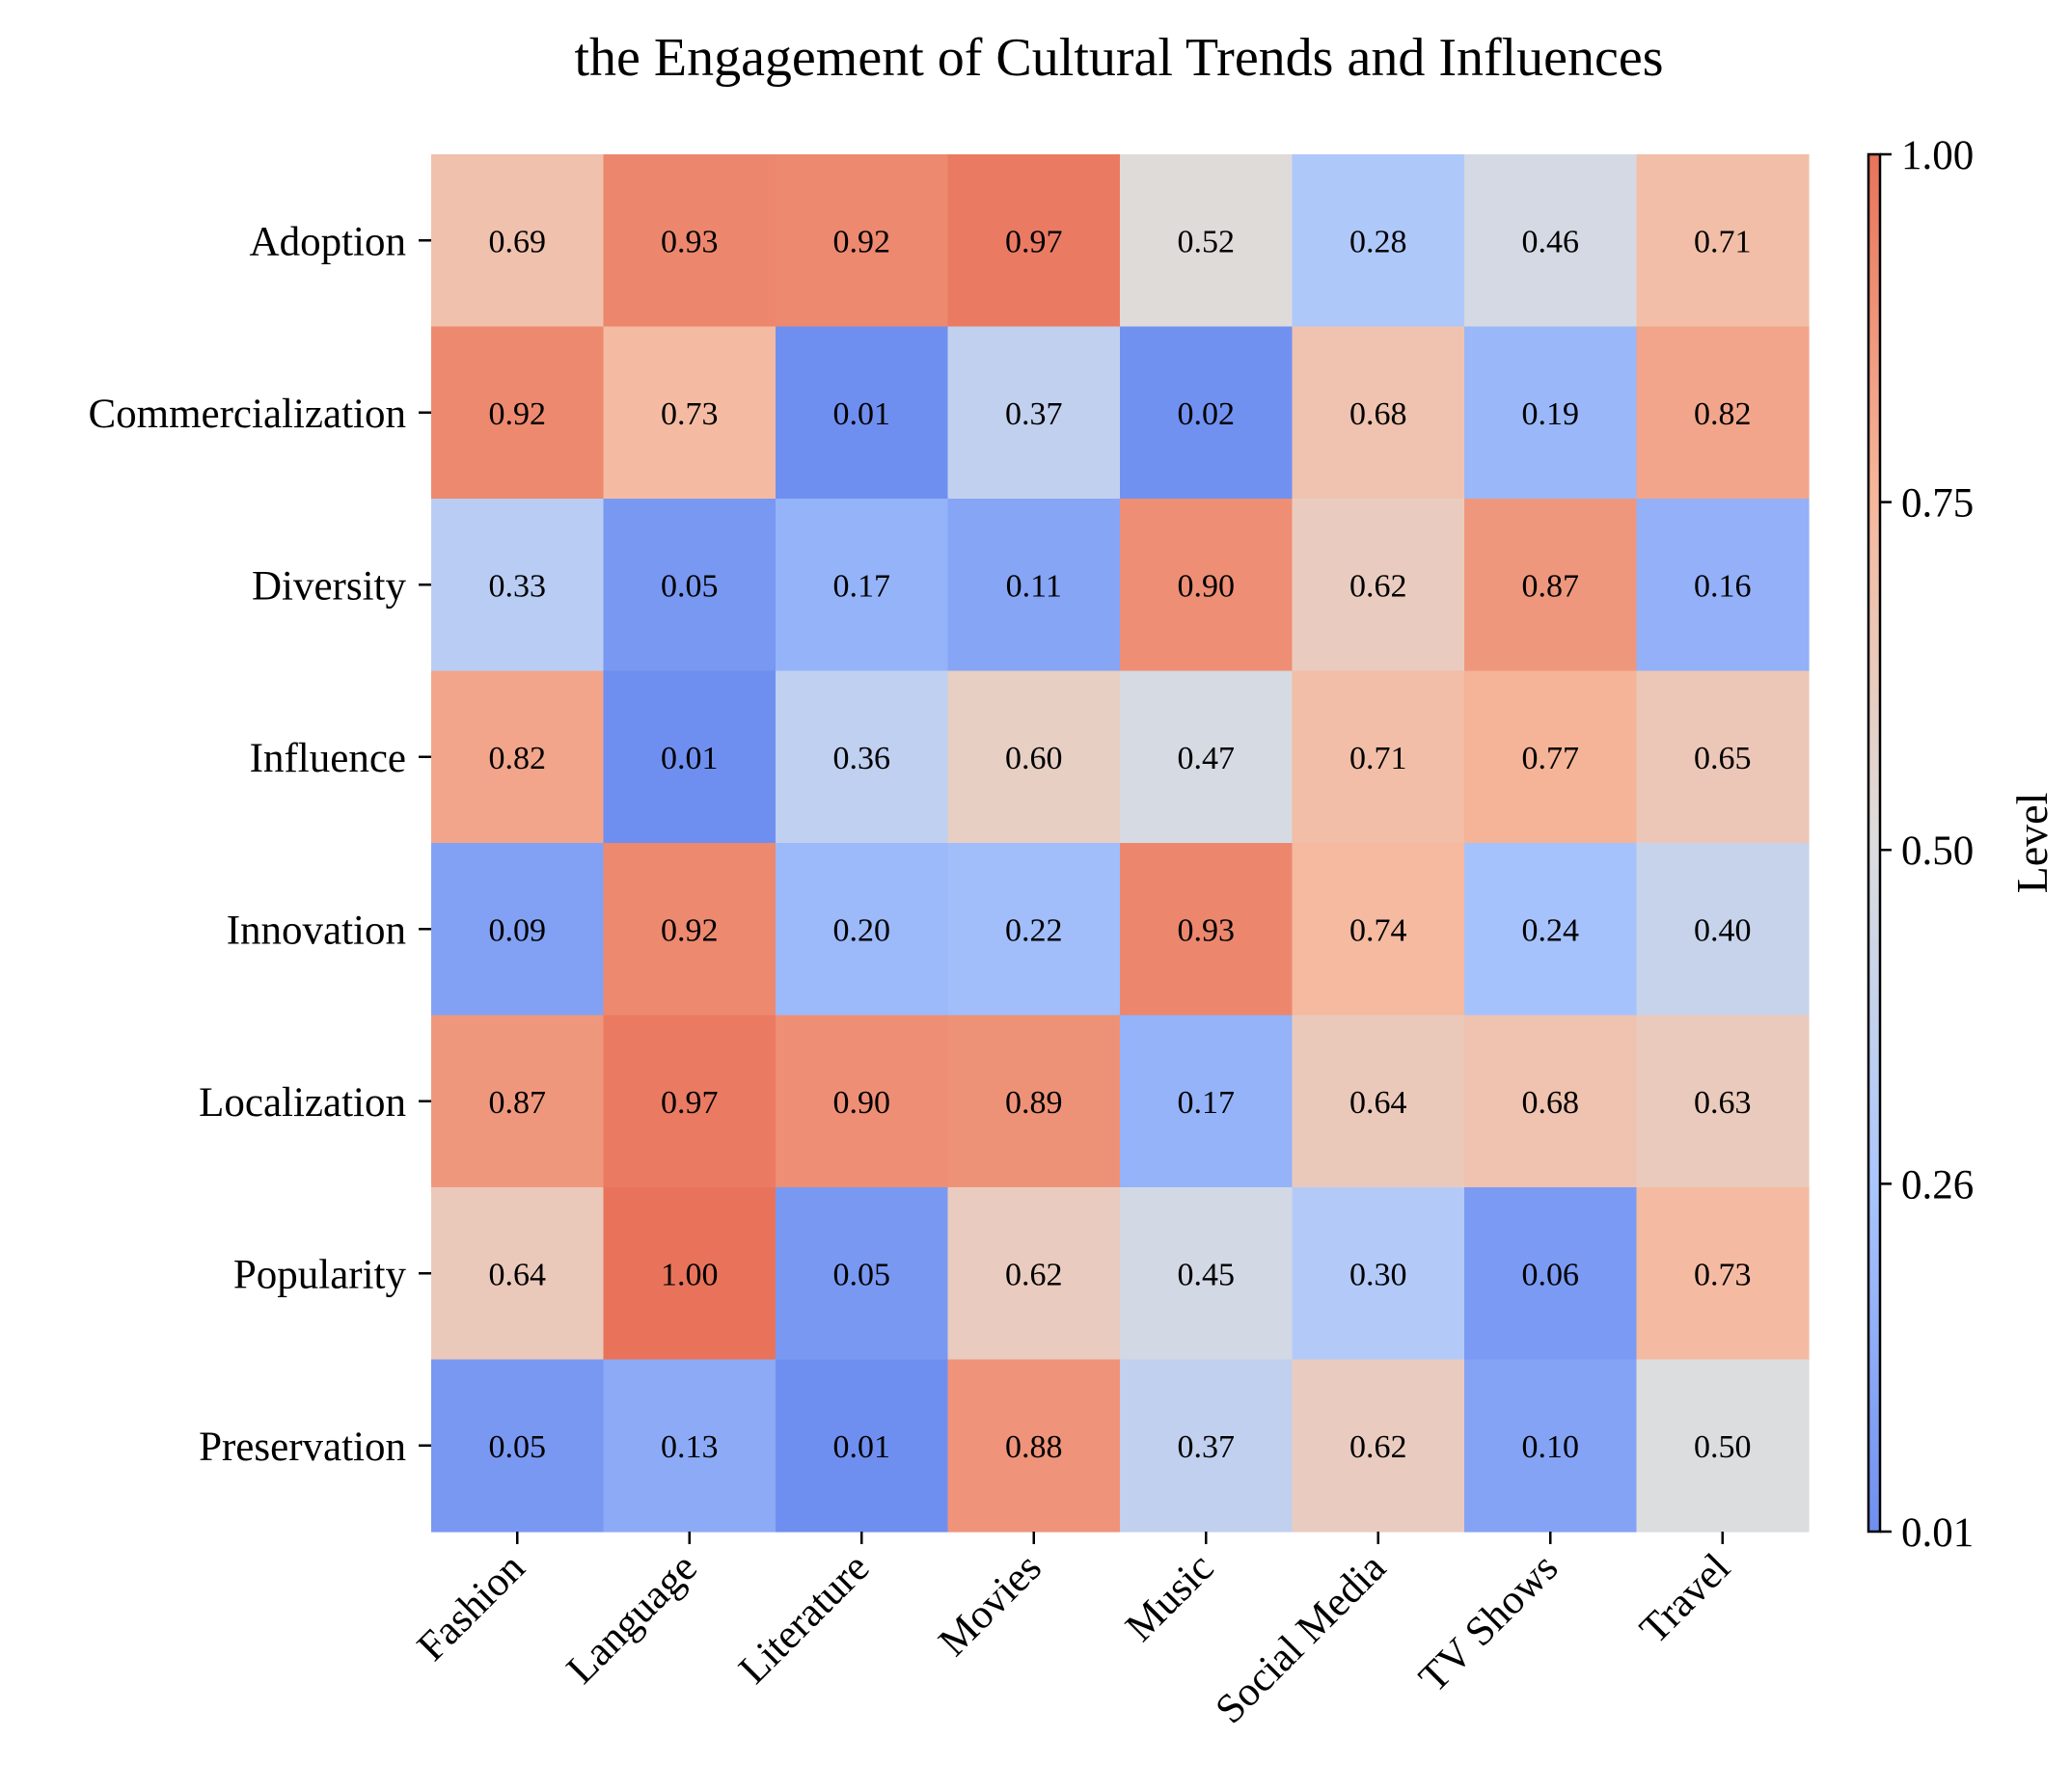  Describe the element at coordinates (518, 242) in the screenshot. I see `cell-value-label: 0.69` at that location.